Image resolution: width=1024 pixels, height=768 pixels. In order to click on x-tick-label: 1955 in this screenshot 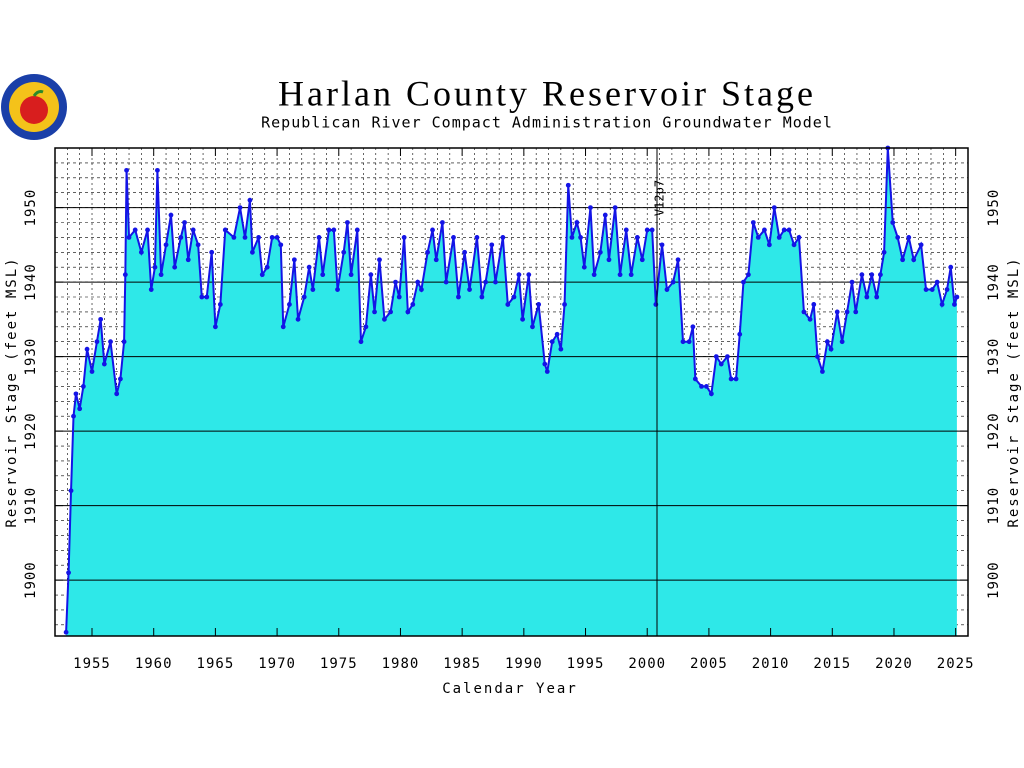, I will do `click(92, 664)`.